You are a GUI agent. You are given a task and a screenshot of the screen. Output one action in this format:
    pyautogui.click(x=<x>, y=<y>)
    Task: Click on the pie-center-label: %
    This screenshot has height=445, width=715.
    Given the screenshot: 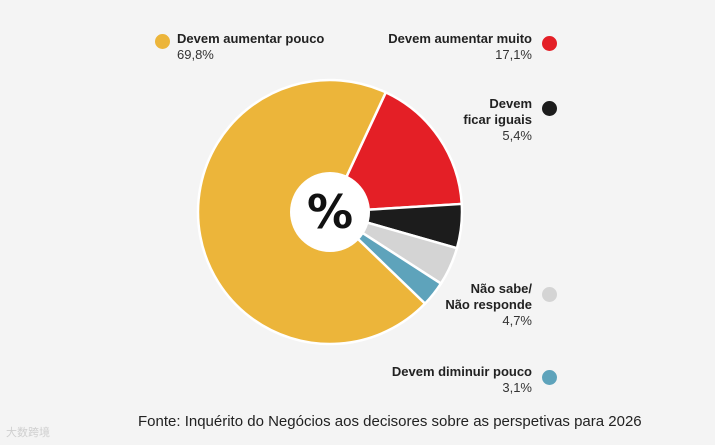 What is the action you would take?
    pyautogui.click(x=330, y=212)
    